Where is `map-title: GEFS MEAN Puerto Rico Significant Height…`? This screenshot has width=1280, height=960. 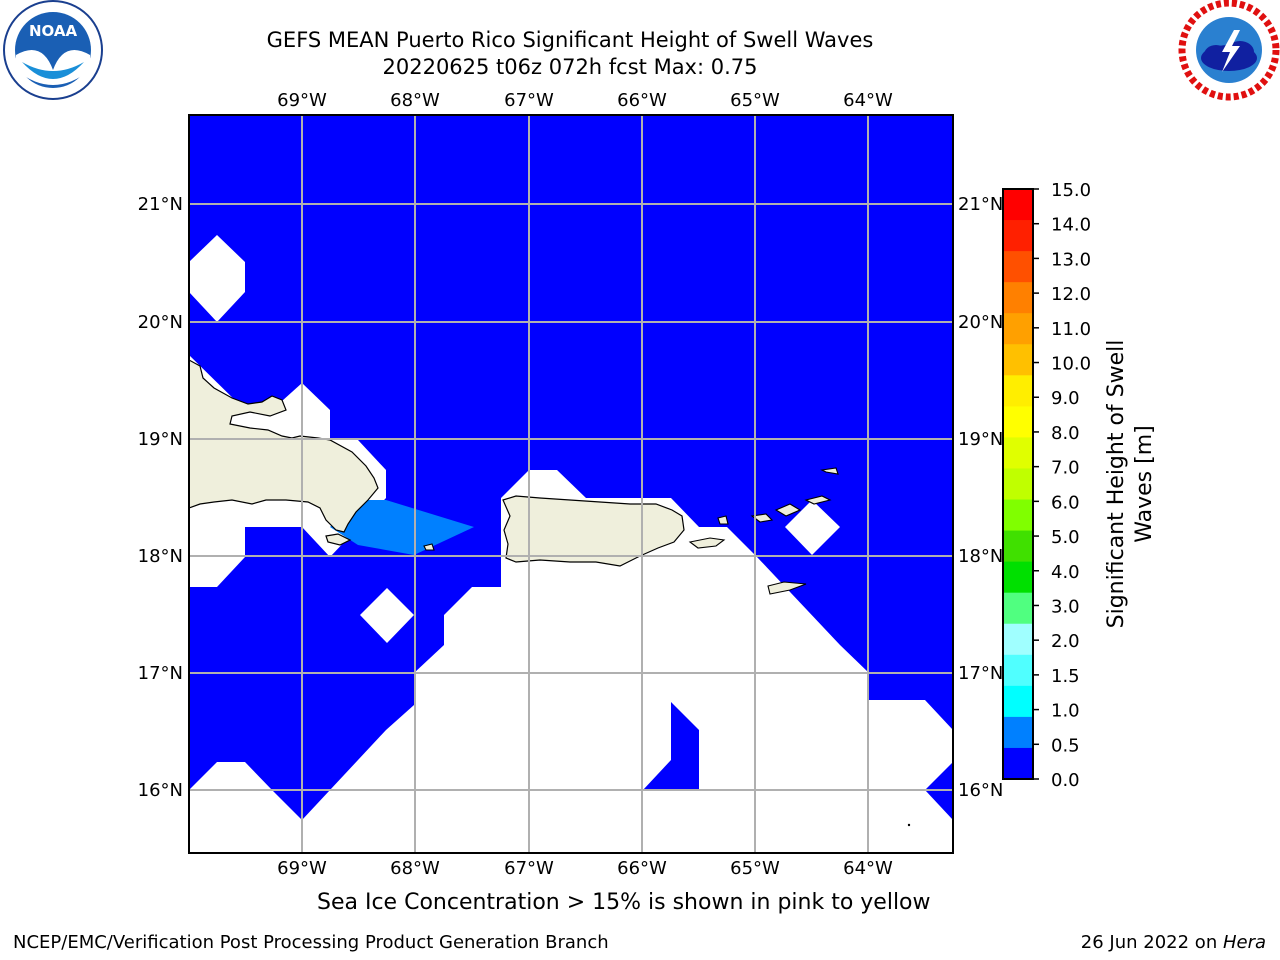
map-title: GEFS MEAN Puerto Rico Significant Height… is located at coordinates (570, 40).